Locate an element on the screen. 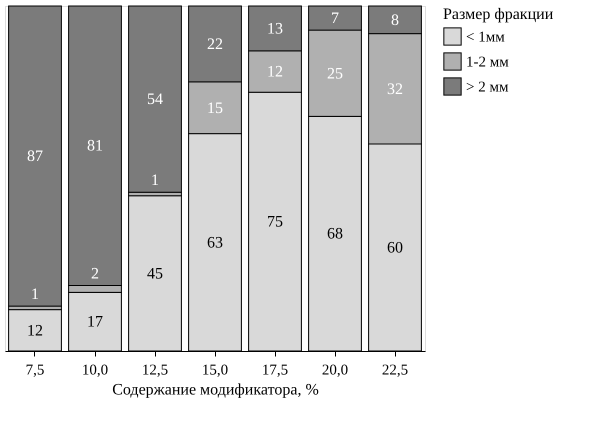 This screenshot has width=616, height=438. data-label: 45 is located at coordinates (155, 273).